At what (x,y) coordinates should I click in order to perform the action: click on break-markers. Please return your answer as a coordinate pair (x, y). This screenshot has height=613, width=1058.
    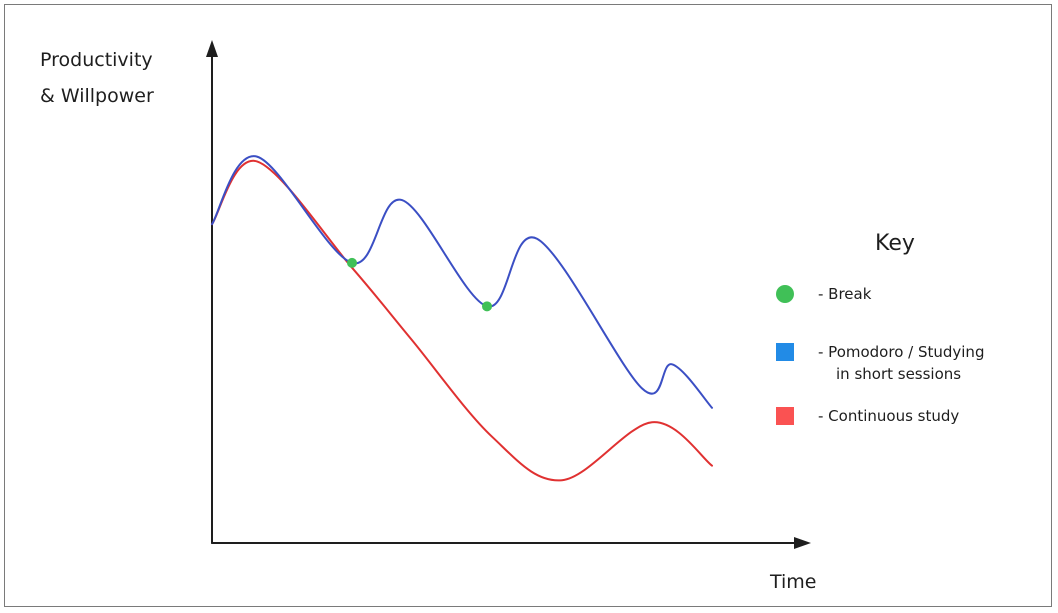
    Looking at the image, I should click on (419, 284).